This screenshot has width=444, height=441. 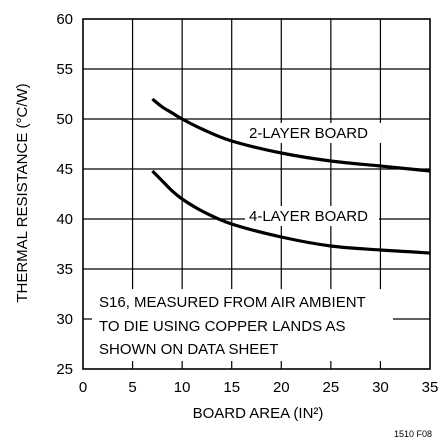 I want to click on annotation-line-3: SHOWN ON DATA SHEET, so click(x=188, y=349).